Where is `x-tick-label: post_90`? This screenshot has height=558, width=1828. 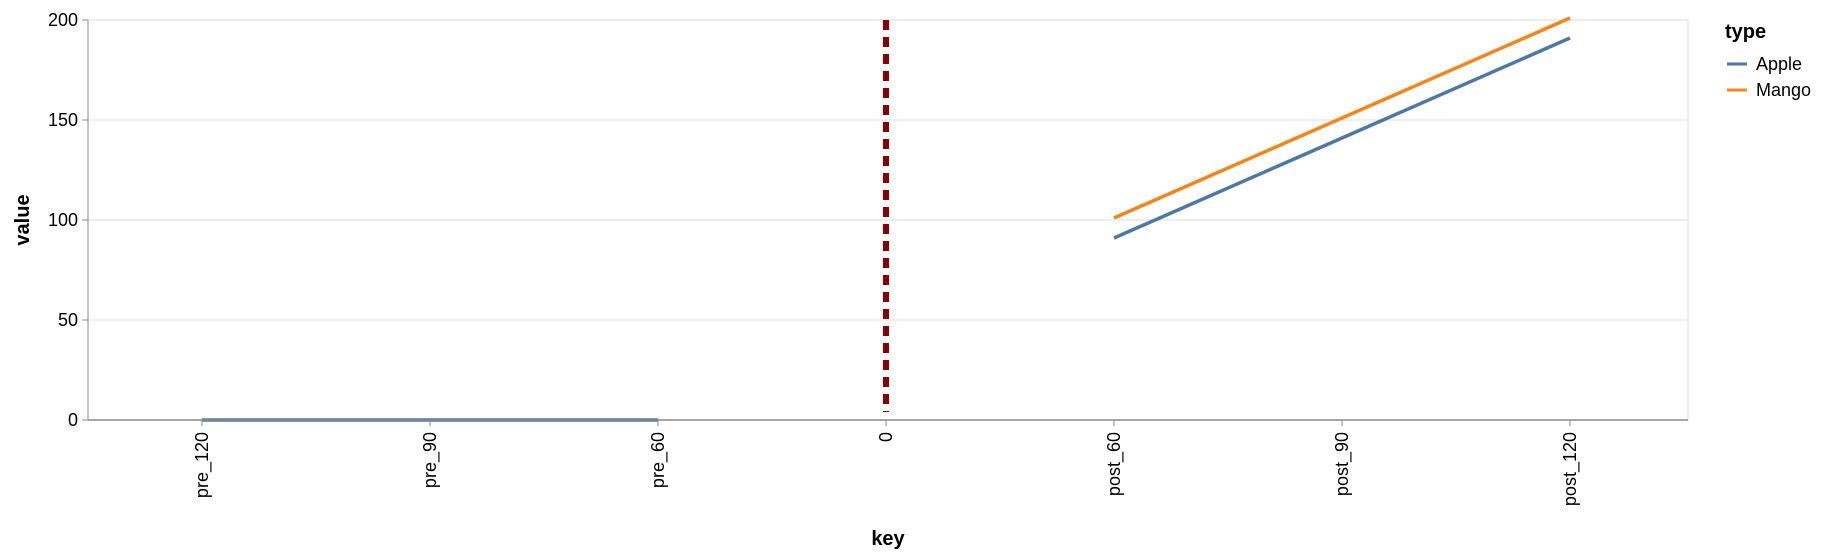 x-tick-label: post_90 is located at coordinates (1342, 464).